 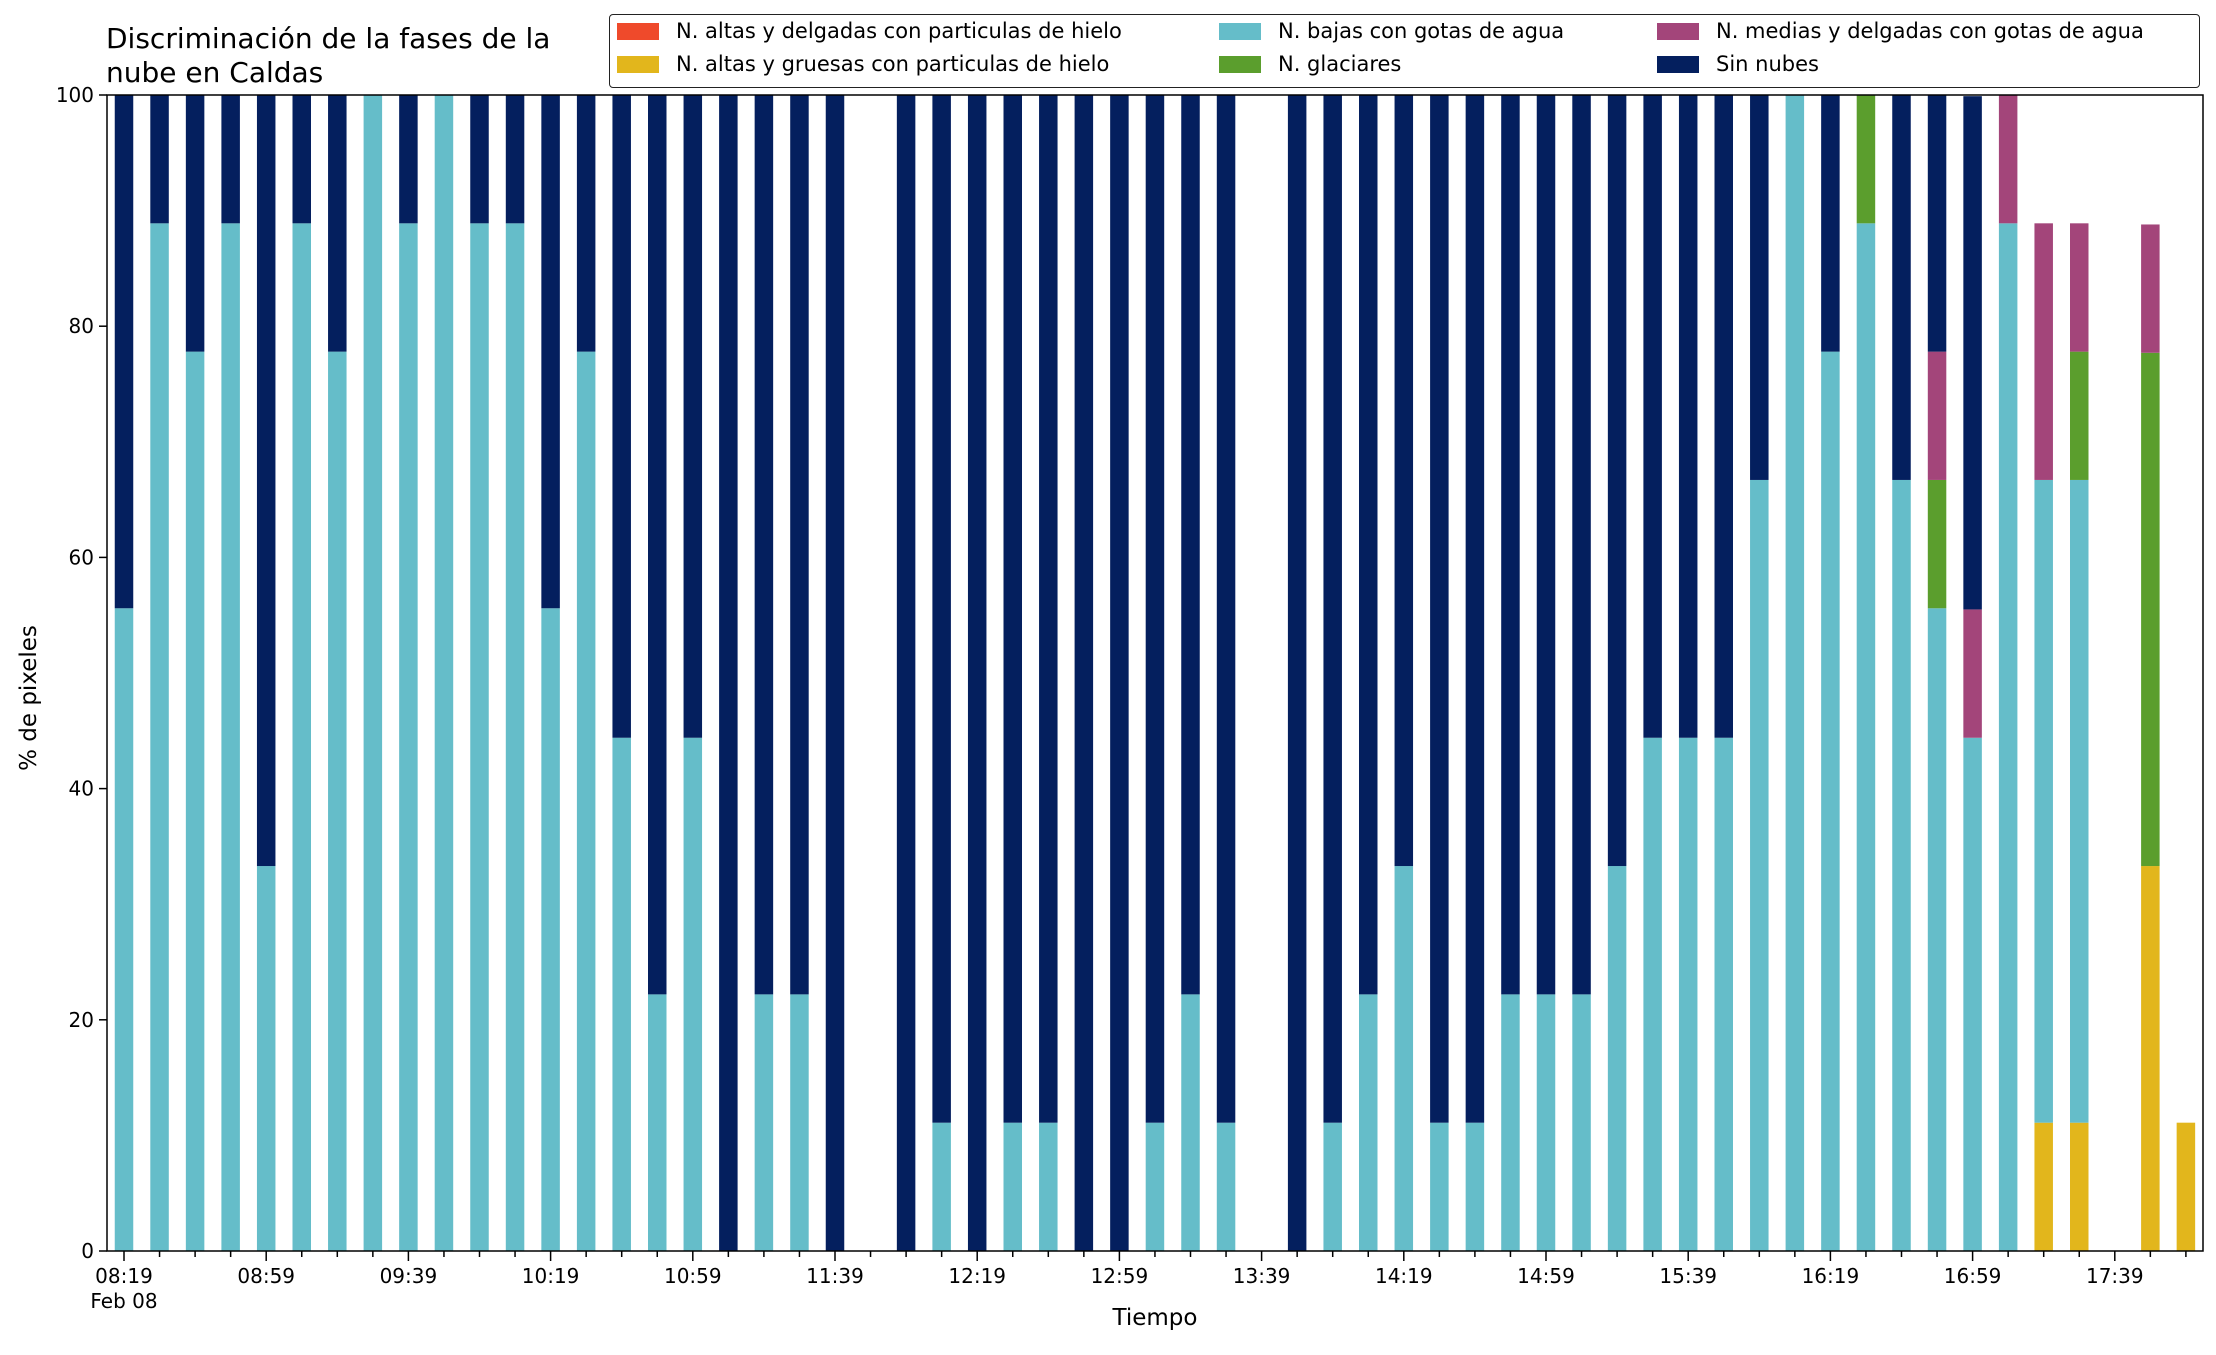 What do you see at coordinates (1767, 64) in the screenshot?
I see `legend-label: Sin nubes` at bounding box center [1767, 64].